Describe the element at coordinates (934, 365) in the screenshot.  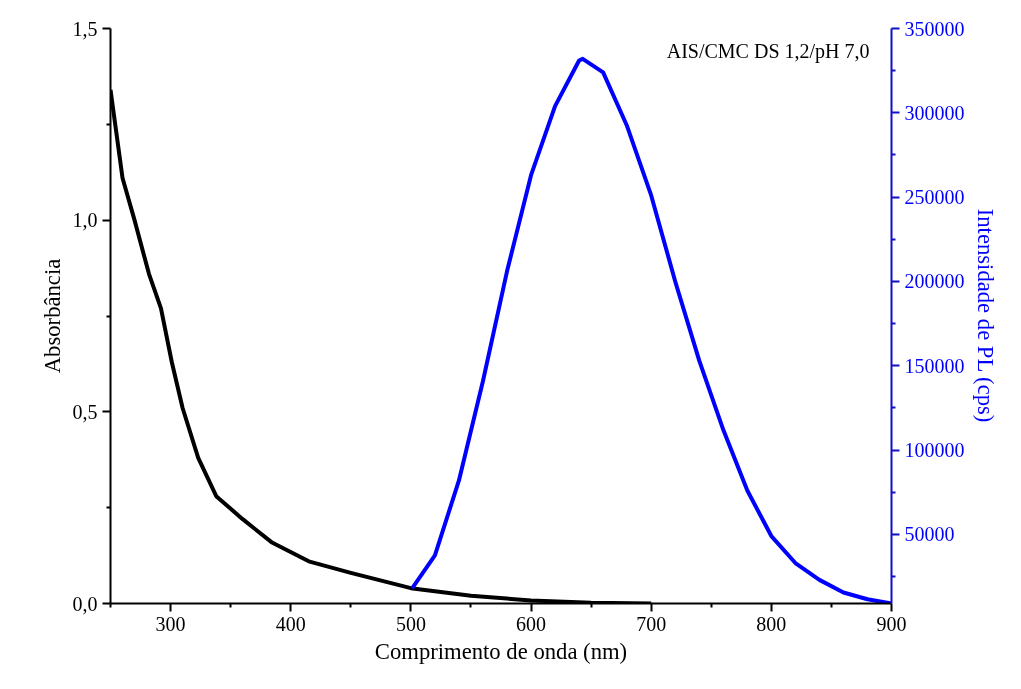
I see `y2-tick-label: 150000` at that location.